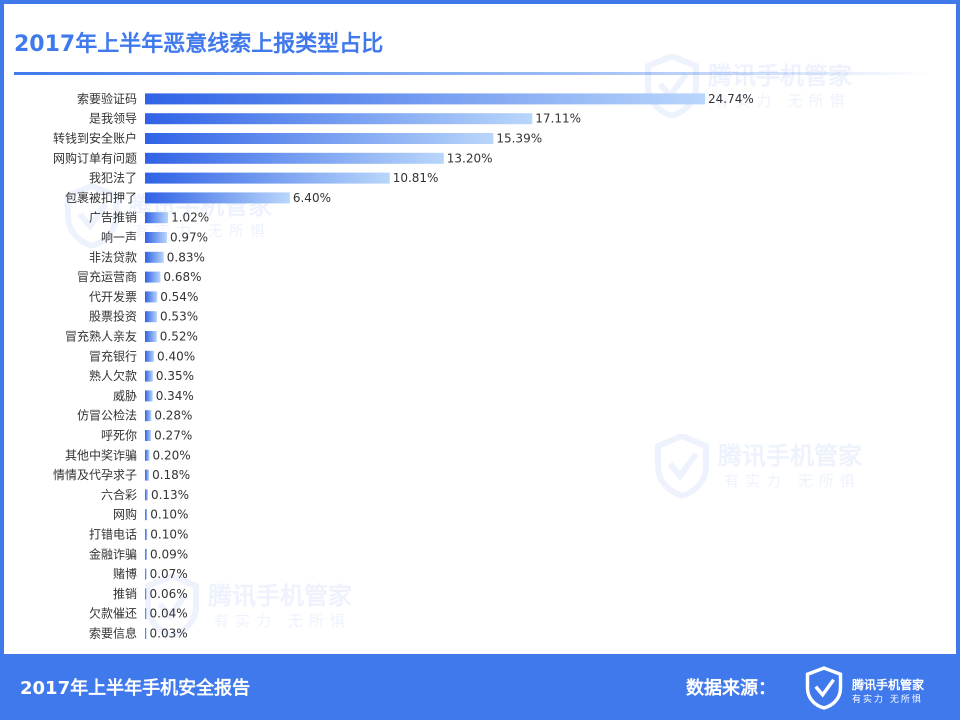 The image size is (960, 720). What do you see at coordinates (169, 594) in the screenshot?
I see `value-label: 0.06%` at bounding box center [169, 594].